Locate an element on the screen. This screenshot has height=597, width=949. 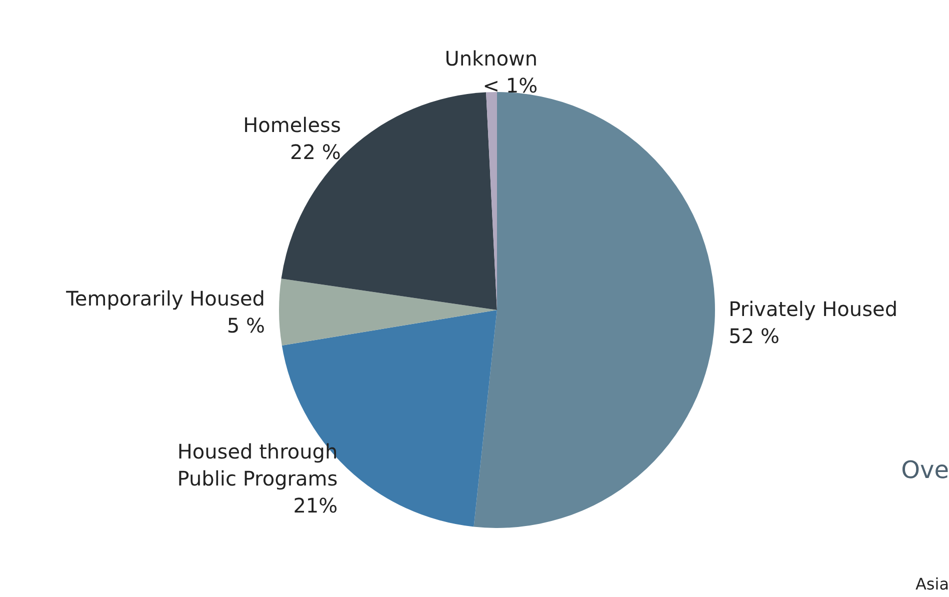
text: Ove is located at coordinates (925, 470).